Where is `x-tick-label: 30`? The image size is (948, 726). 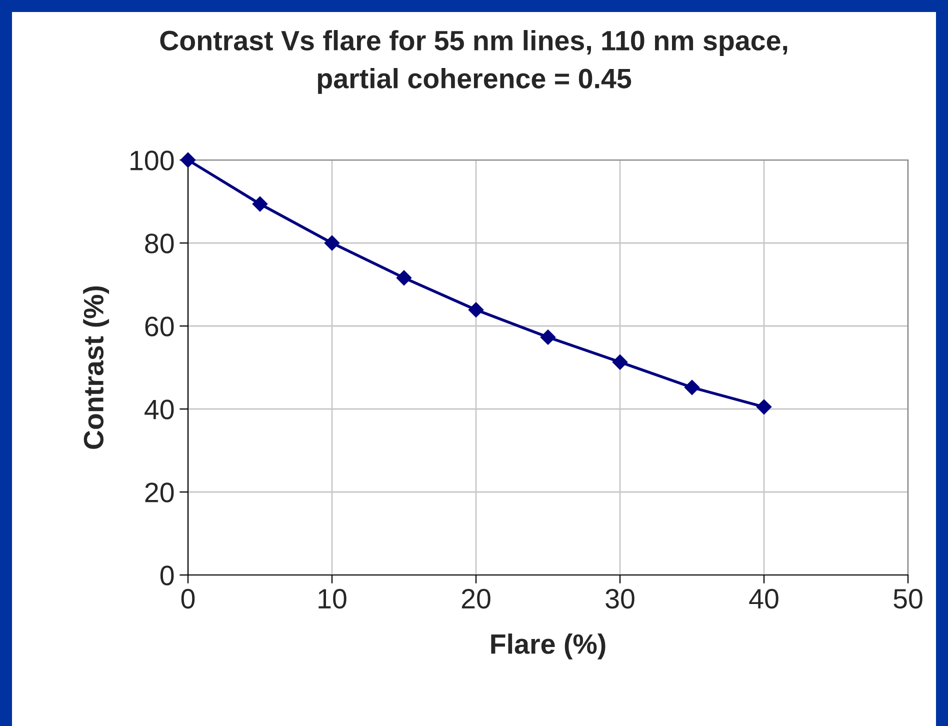 x-tick-label: 30 is located at coordinates (620, 598).